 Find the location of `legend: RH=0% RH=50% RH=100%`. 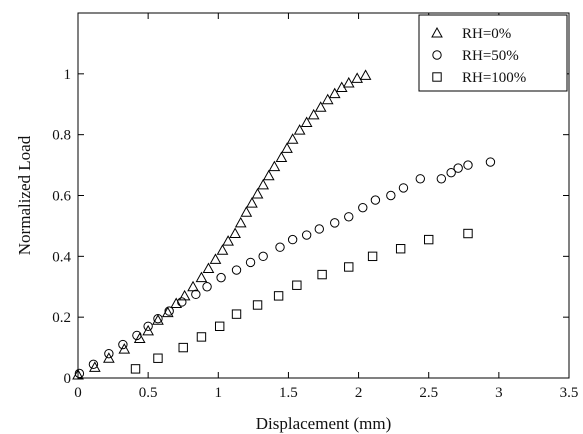

legend: RH=0% RH=50% RH=100% is located at coordinates (493, 53).